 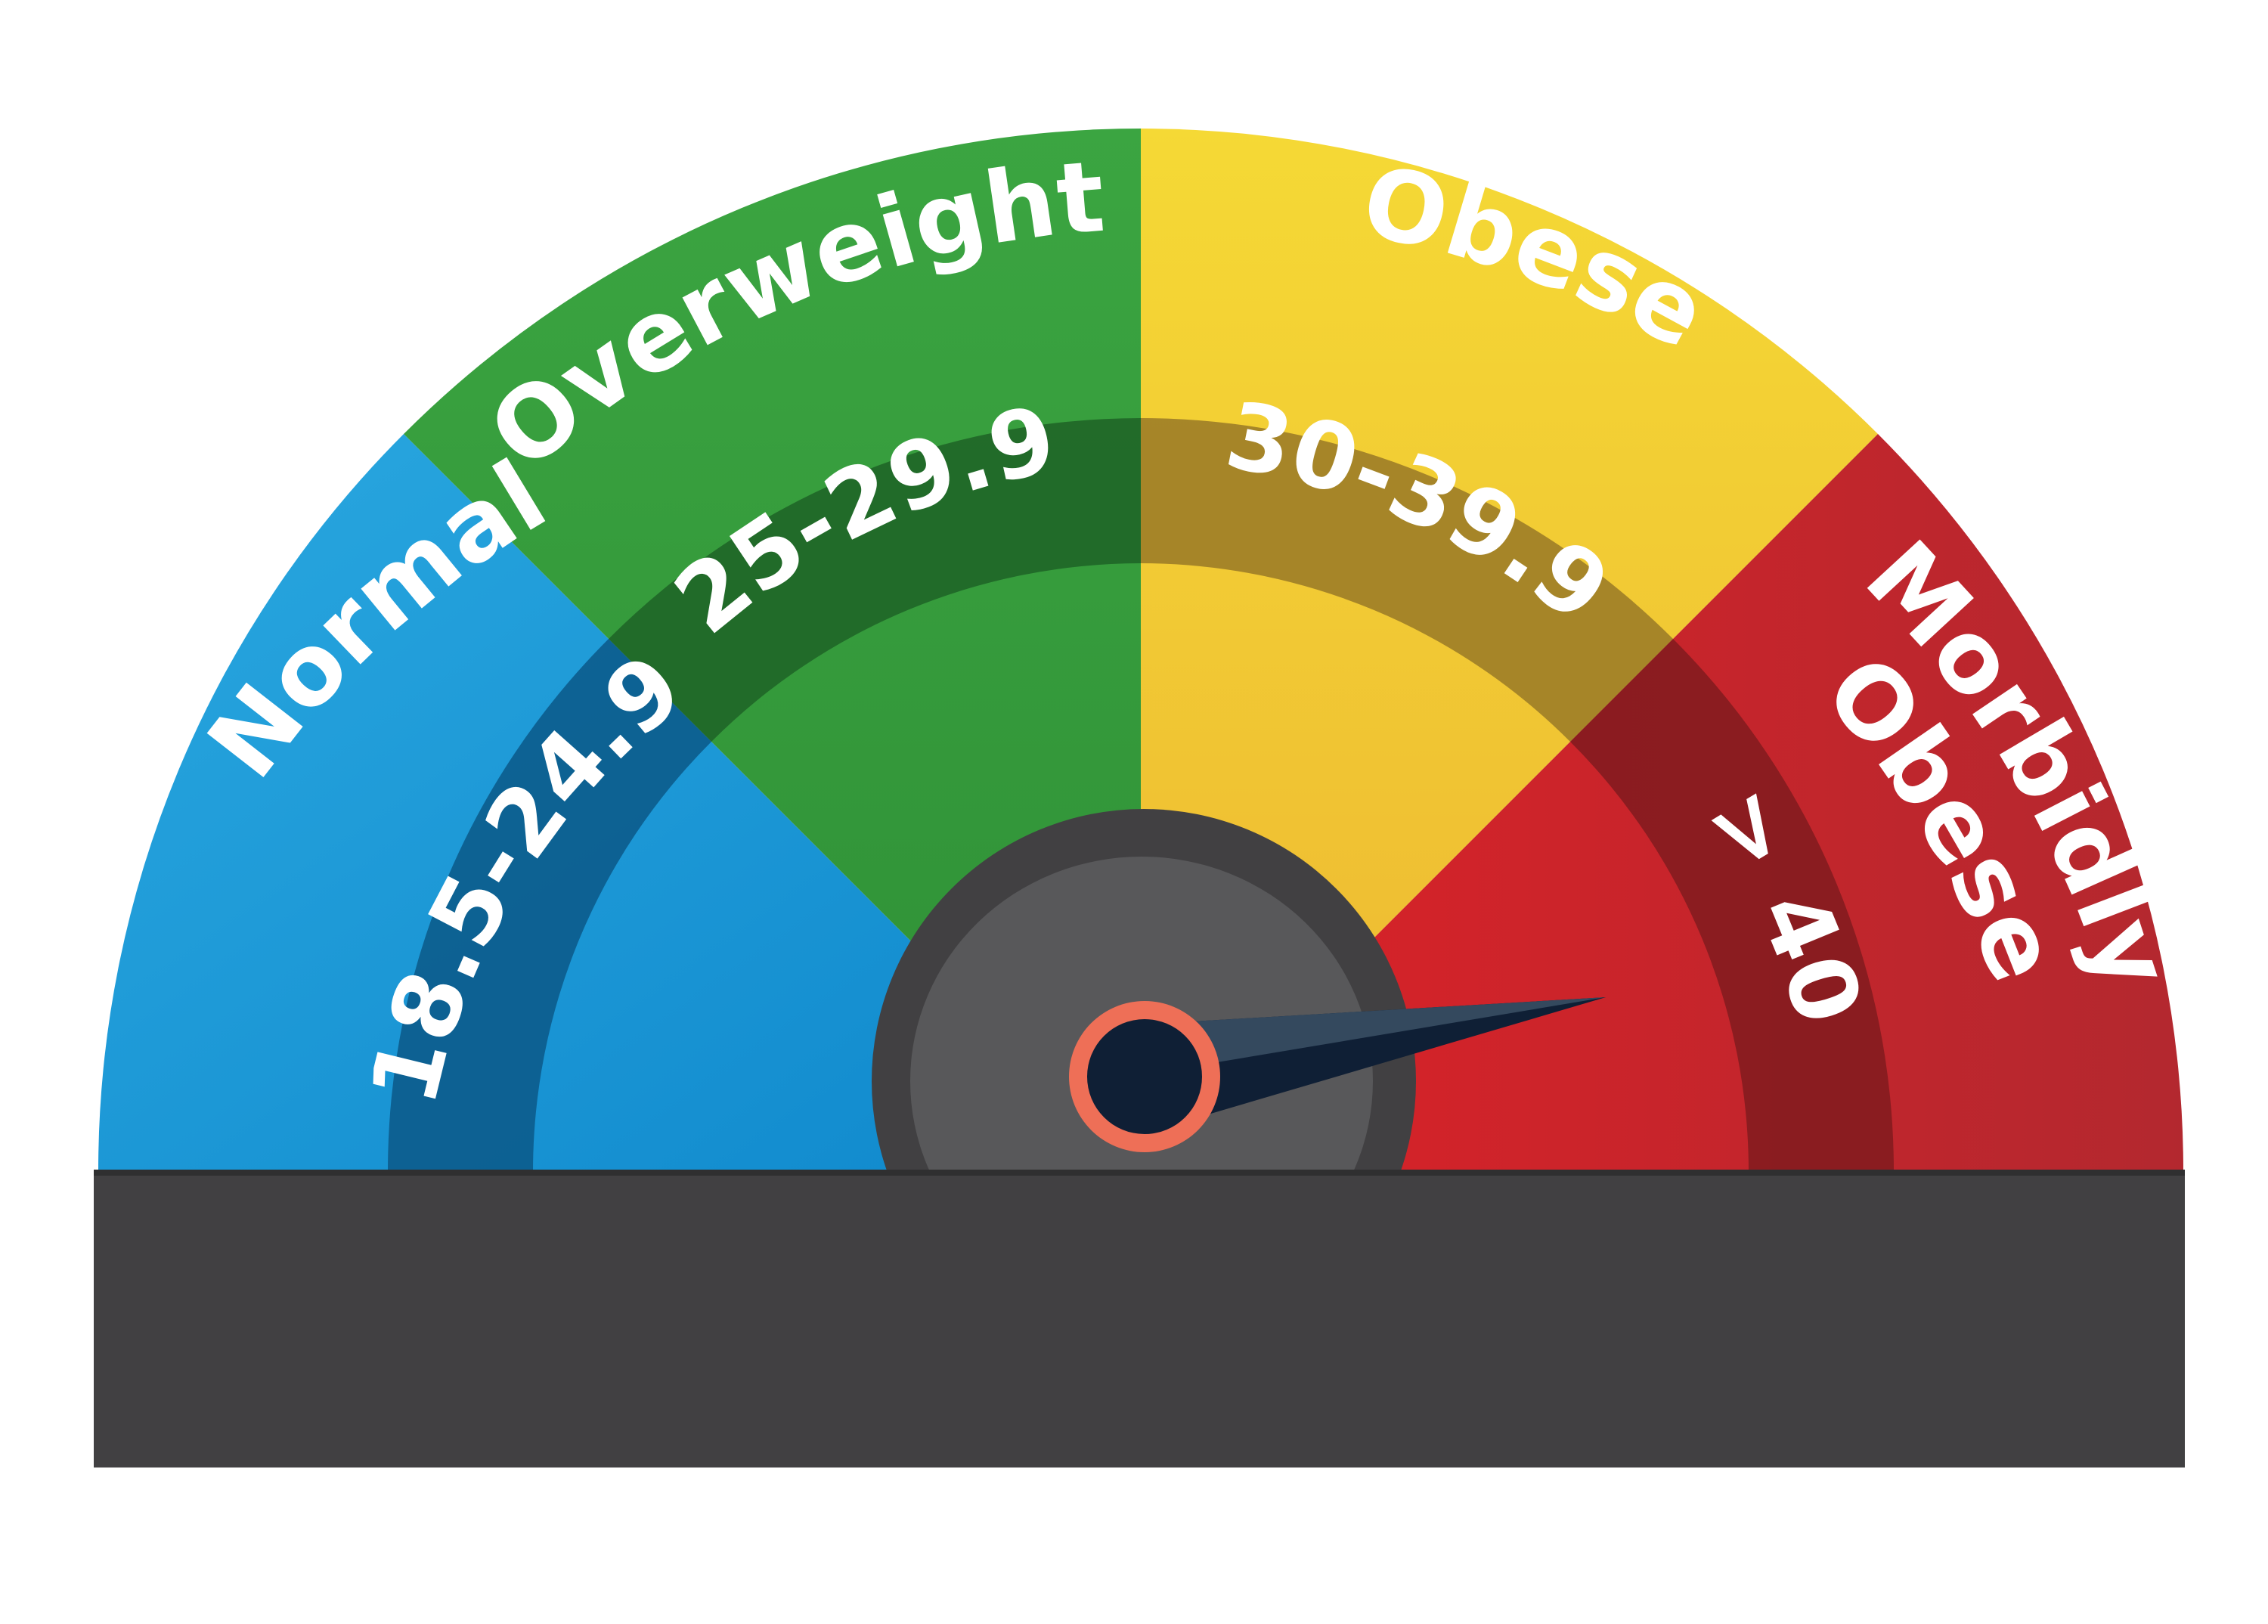 I want to click on band-normal, so click(x=549, y=905).